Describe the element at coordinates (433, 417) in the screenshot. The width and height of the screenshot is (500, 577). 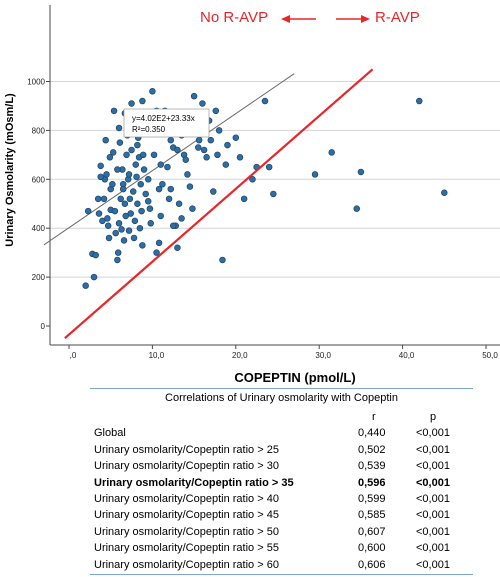
I see `header-p: p` at that location.